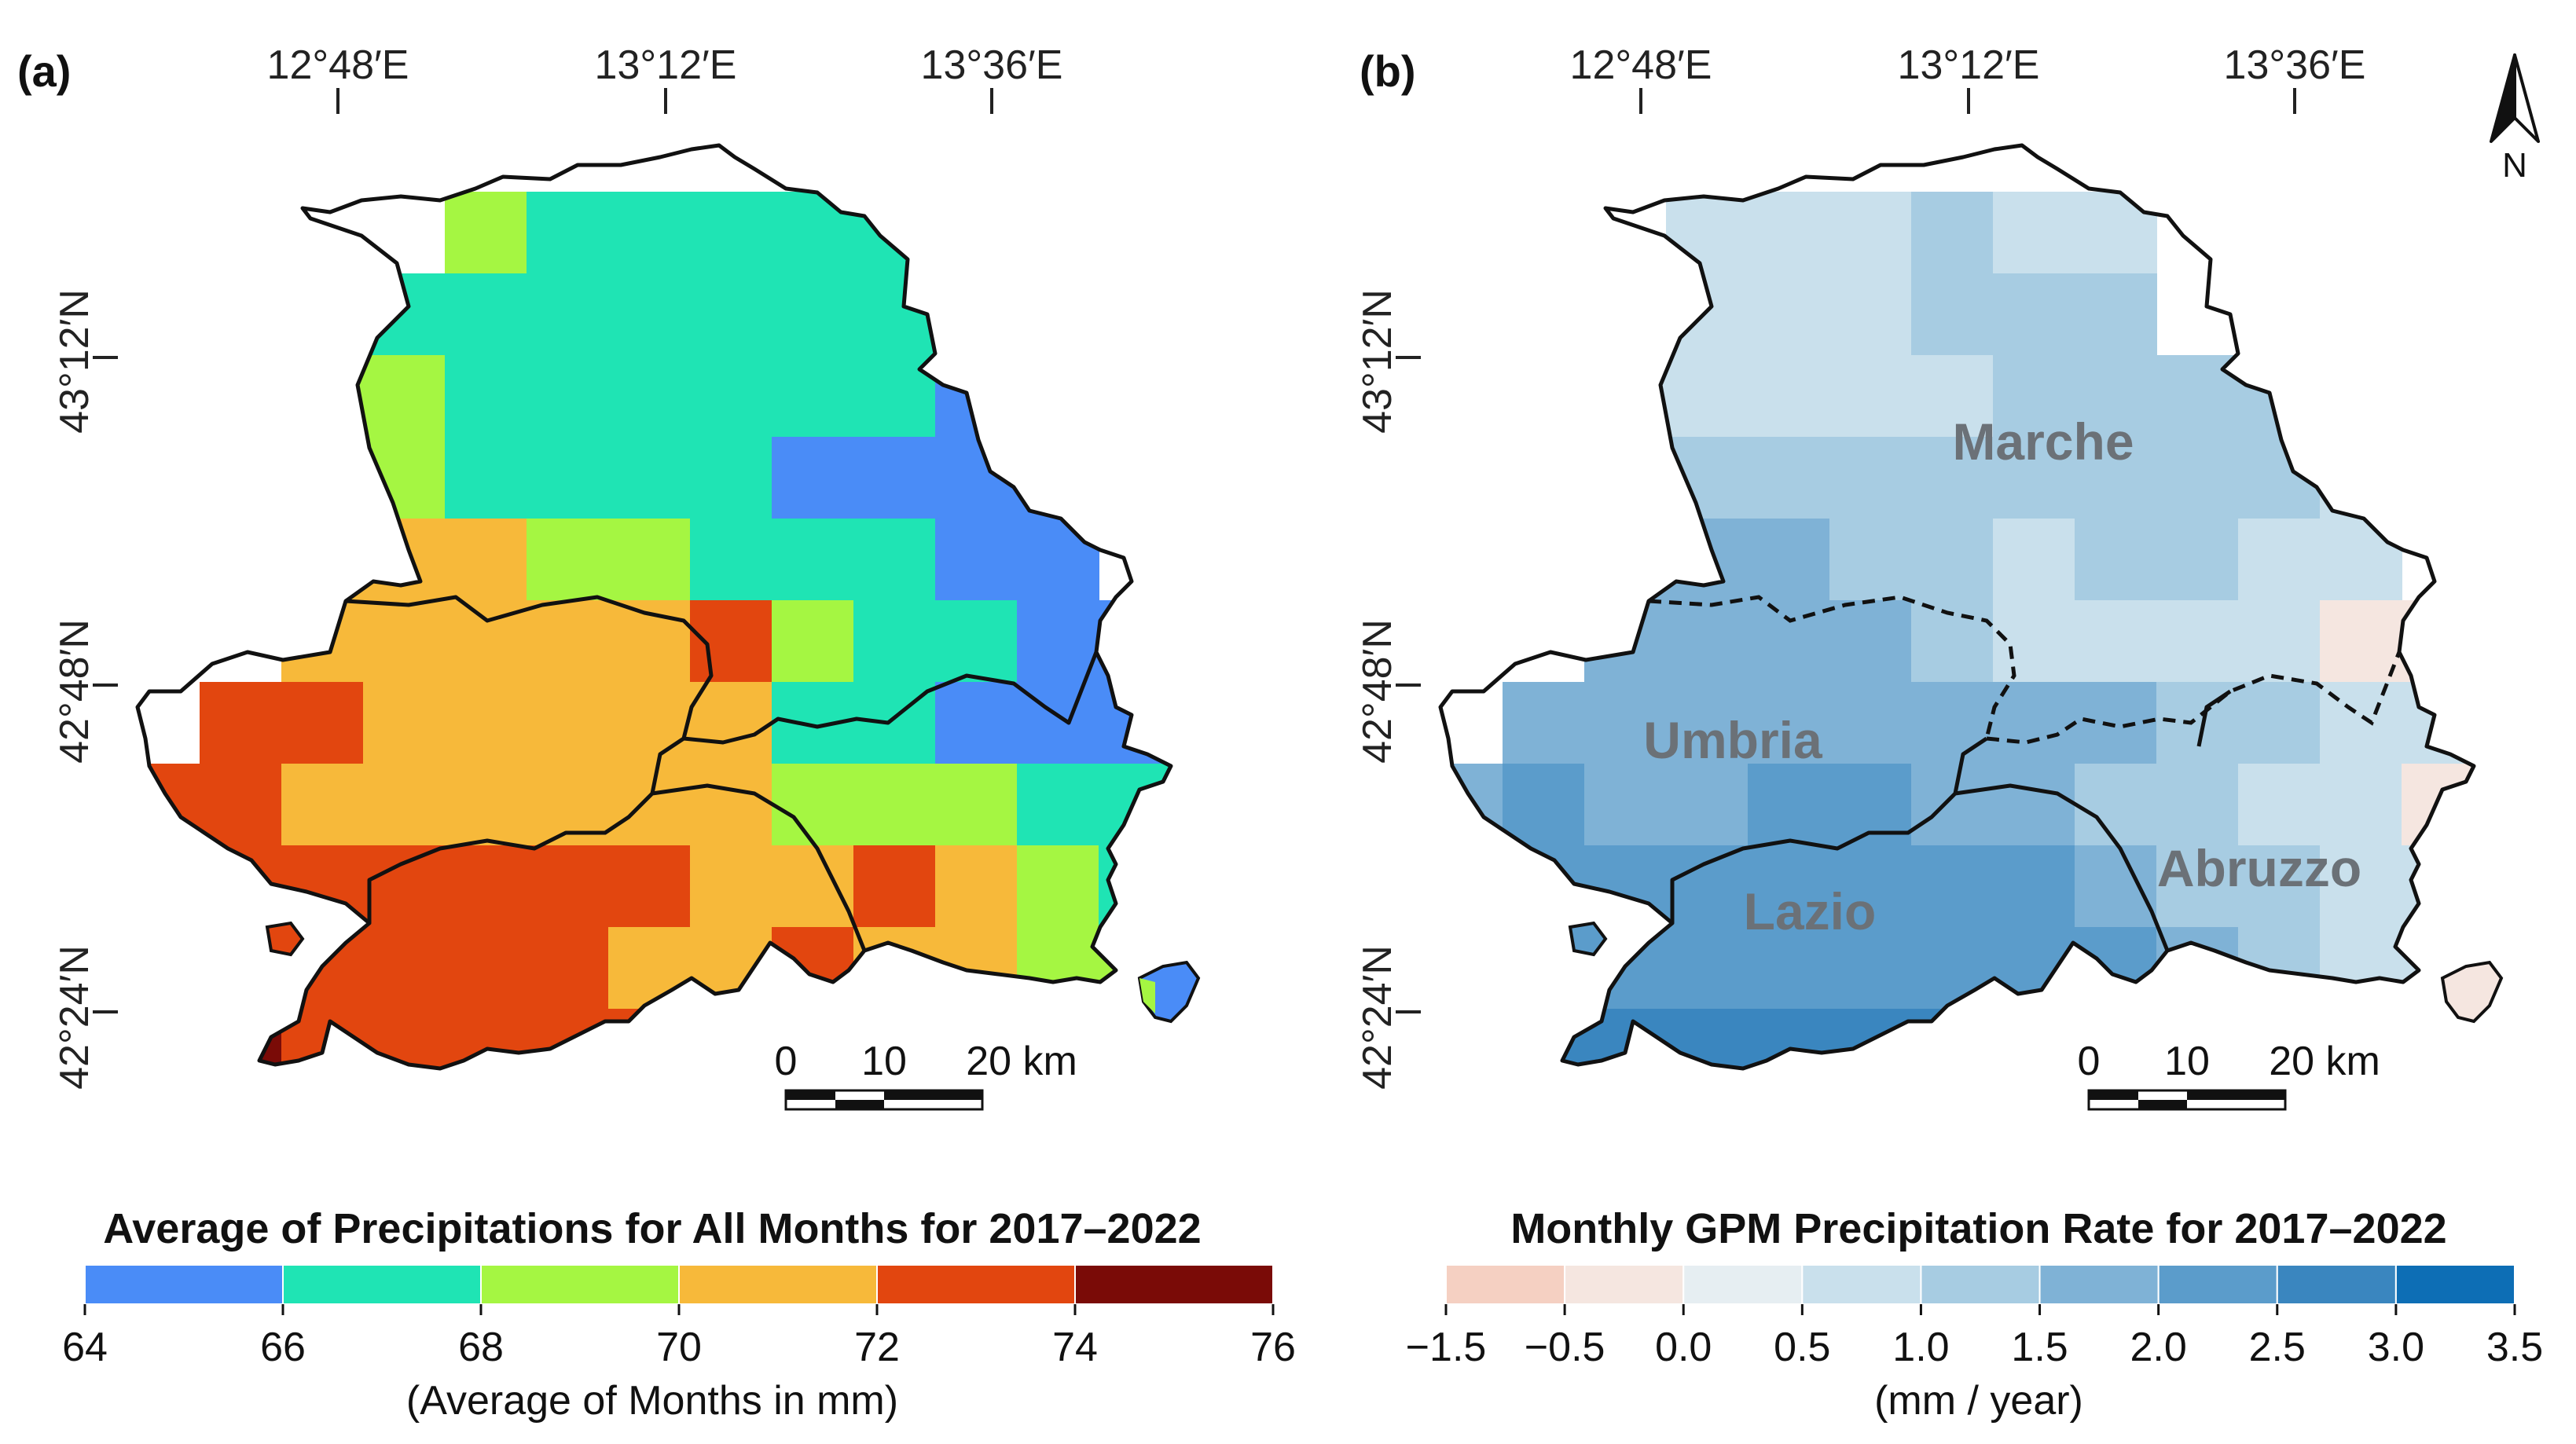 This screenshot has height=1444, width=2576. I want to click on region-label-lazio: Lazio, so click(1810, 911).